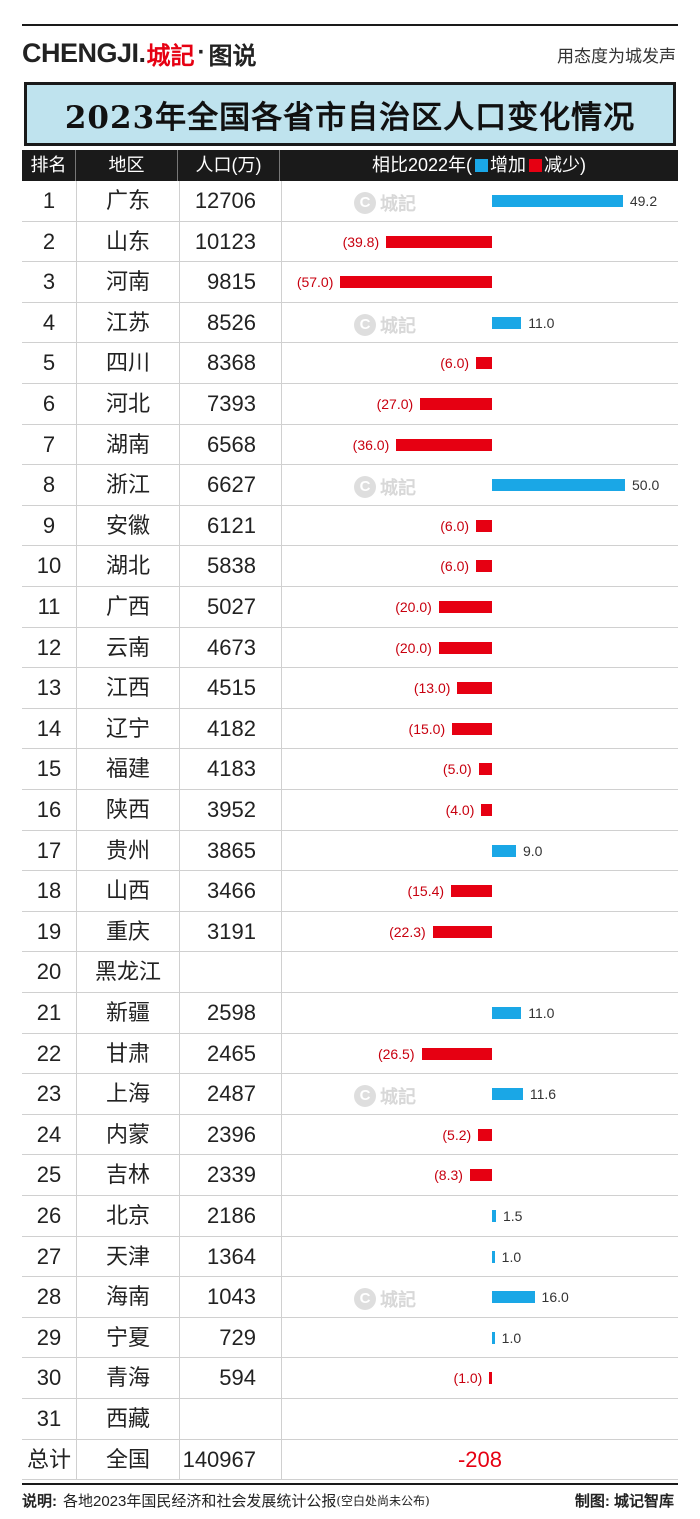 The height and width of the screenshot is (1519, 700). Describe the element at coordinates (48, 1459) in the screenshot. I see `rank-cell: 总计` at that location.